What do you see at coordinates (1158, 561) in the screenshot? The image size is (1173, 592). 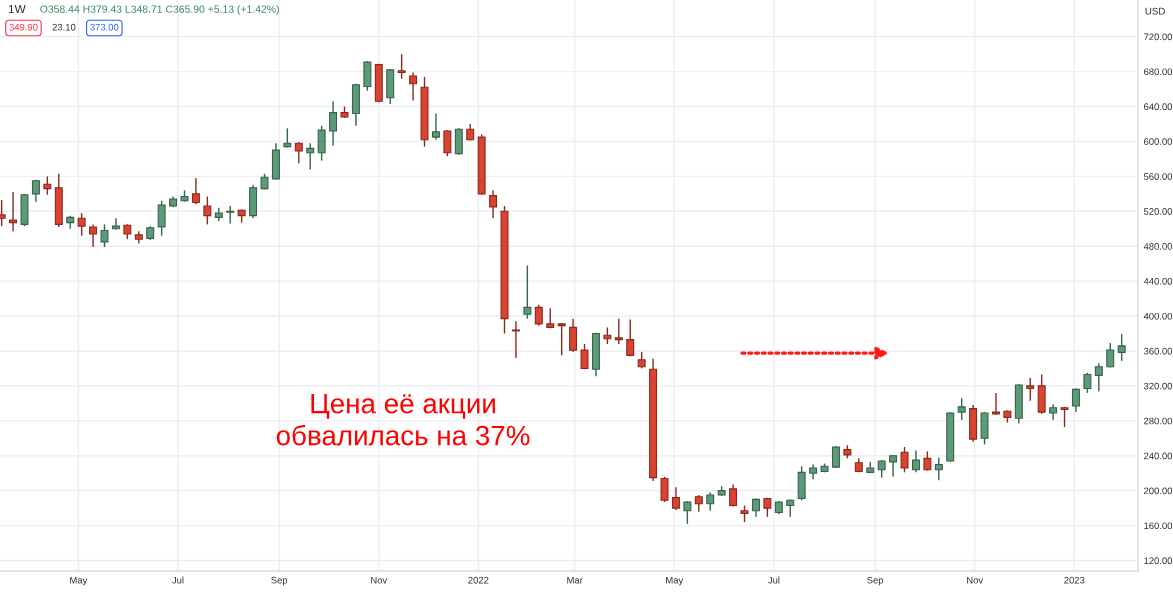 I see `y-tick-label: 120.00` at bounding box center [1158, 561].